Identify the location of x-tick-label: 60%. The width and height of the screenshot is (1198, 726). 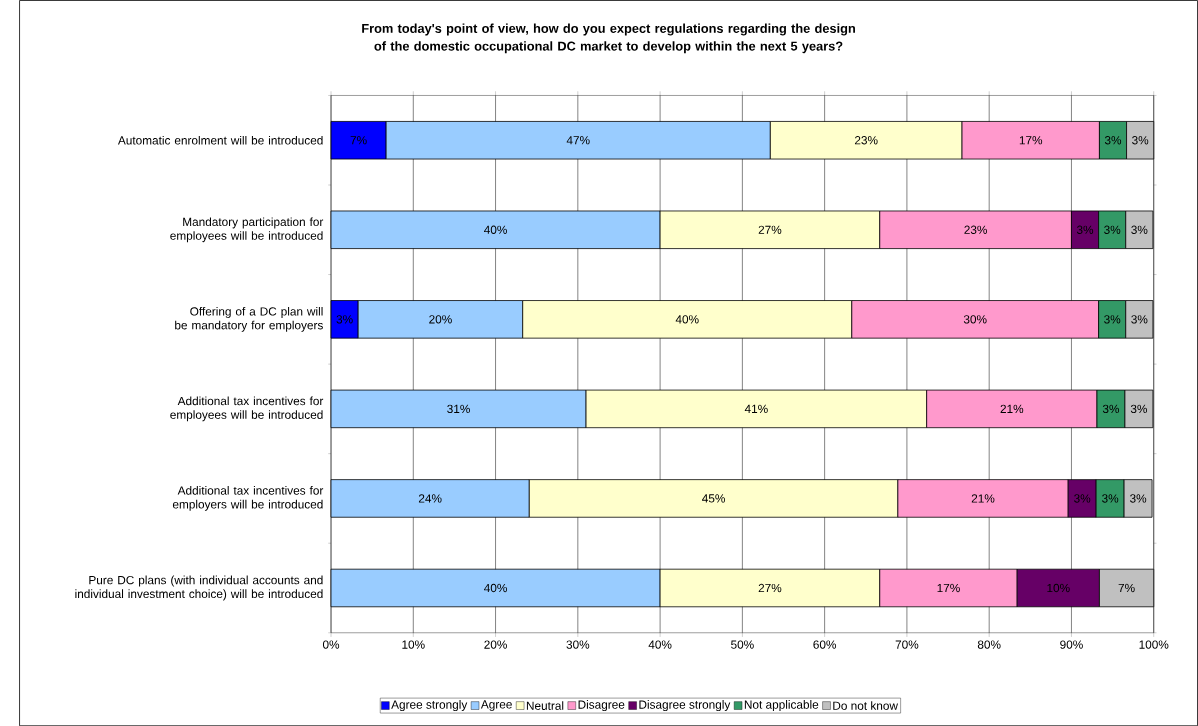
(825, 644).